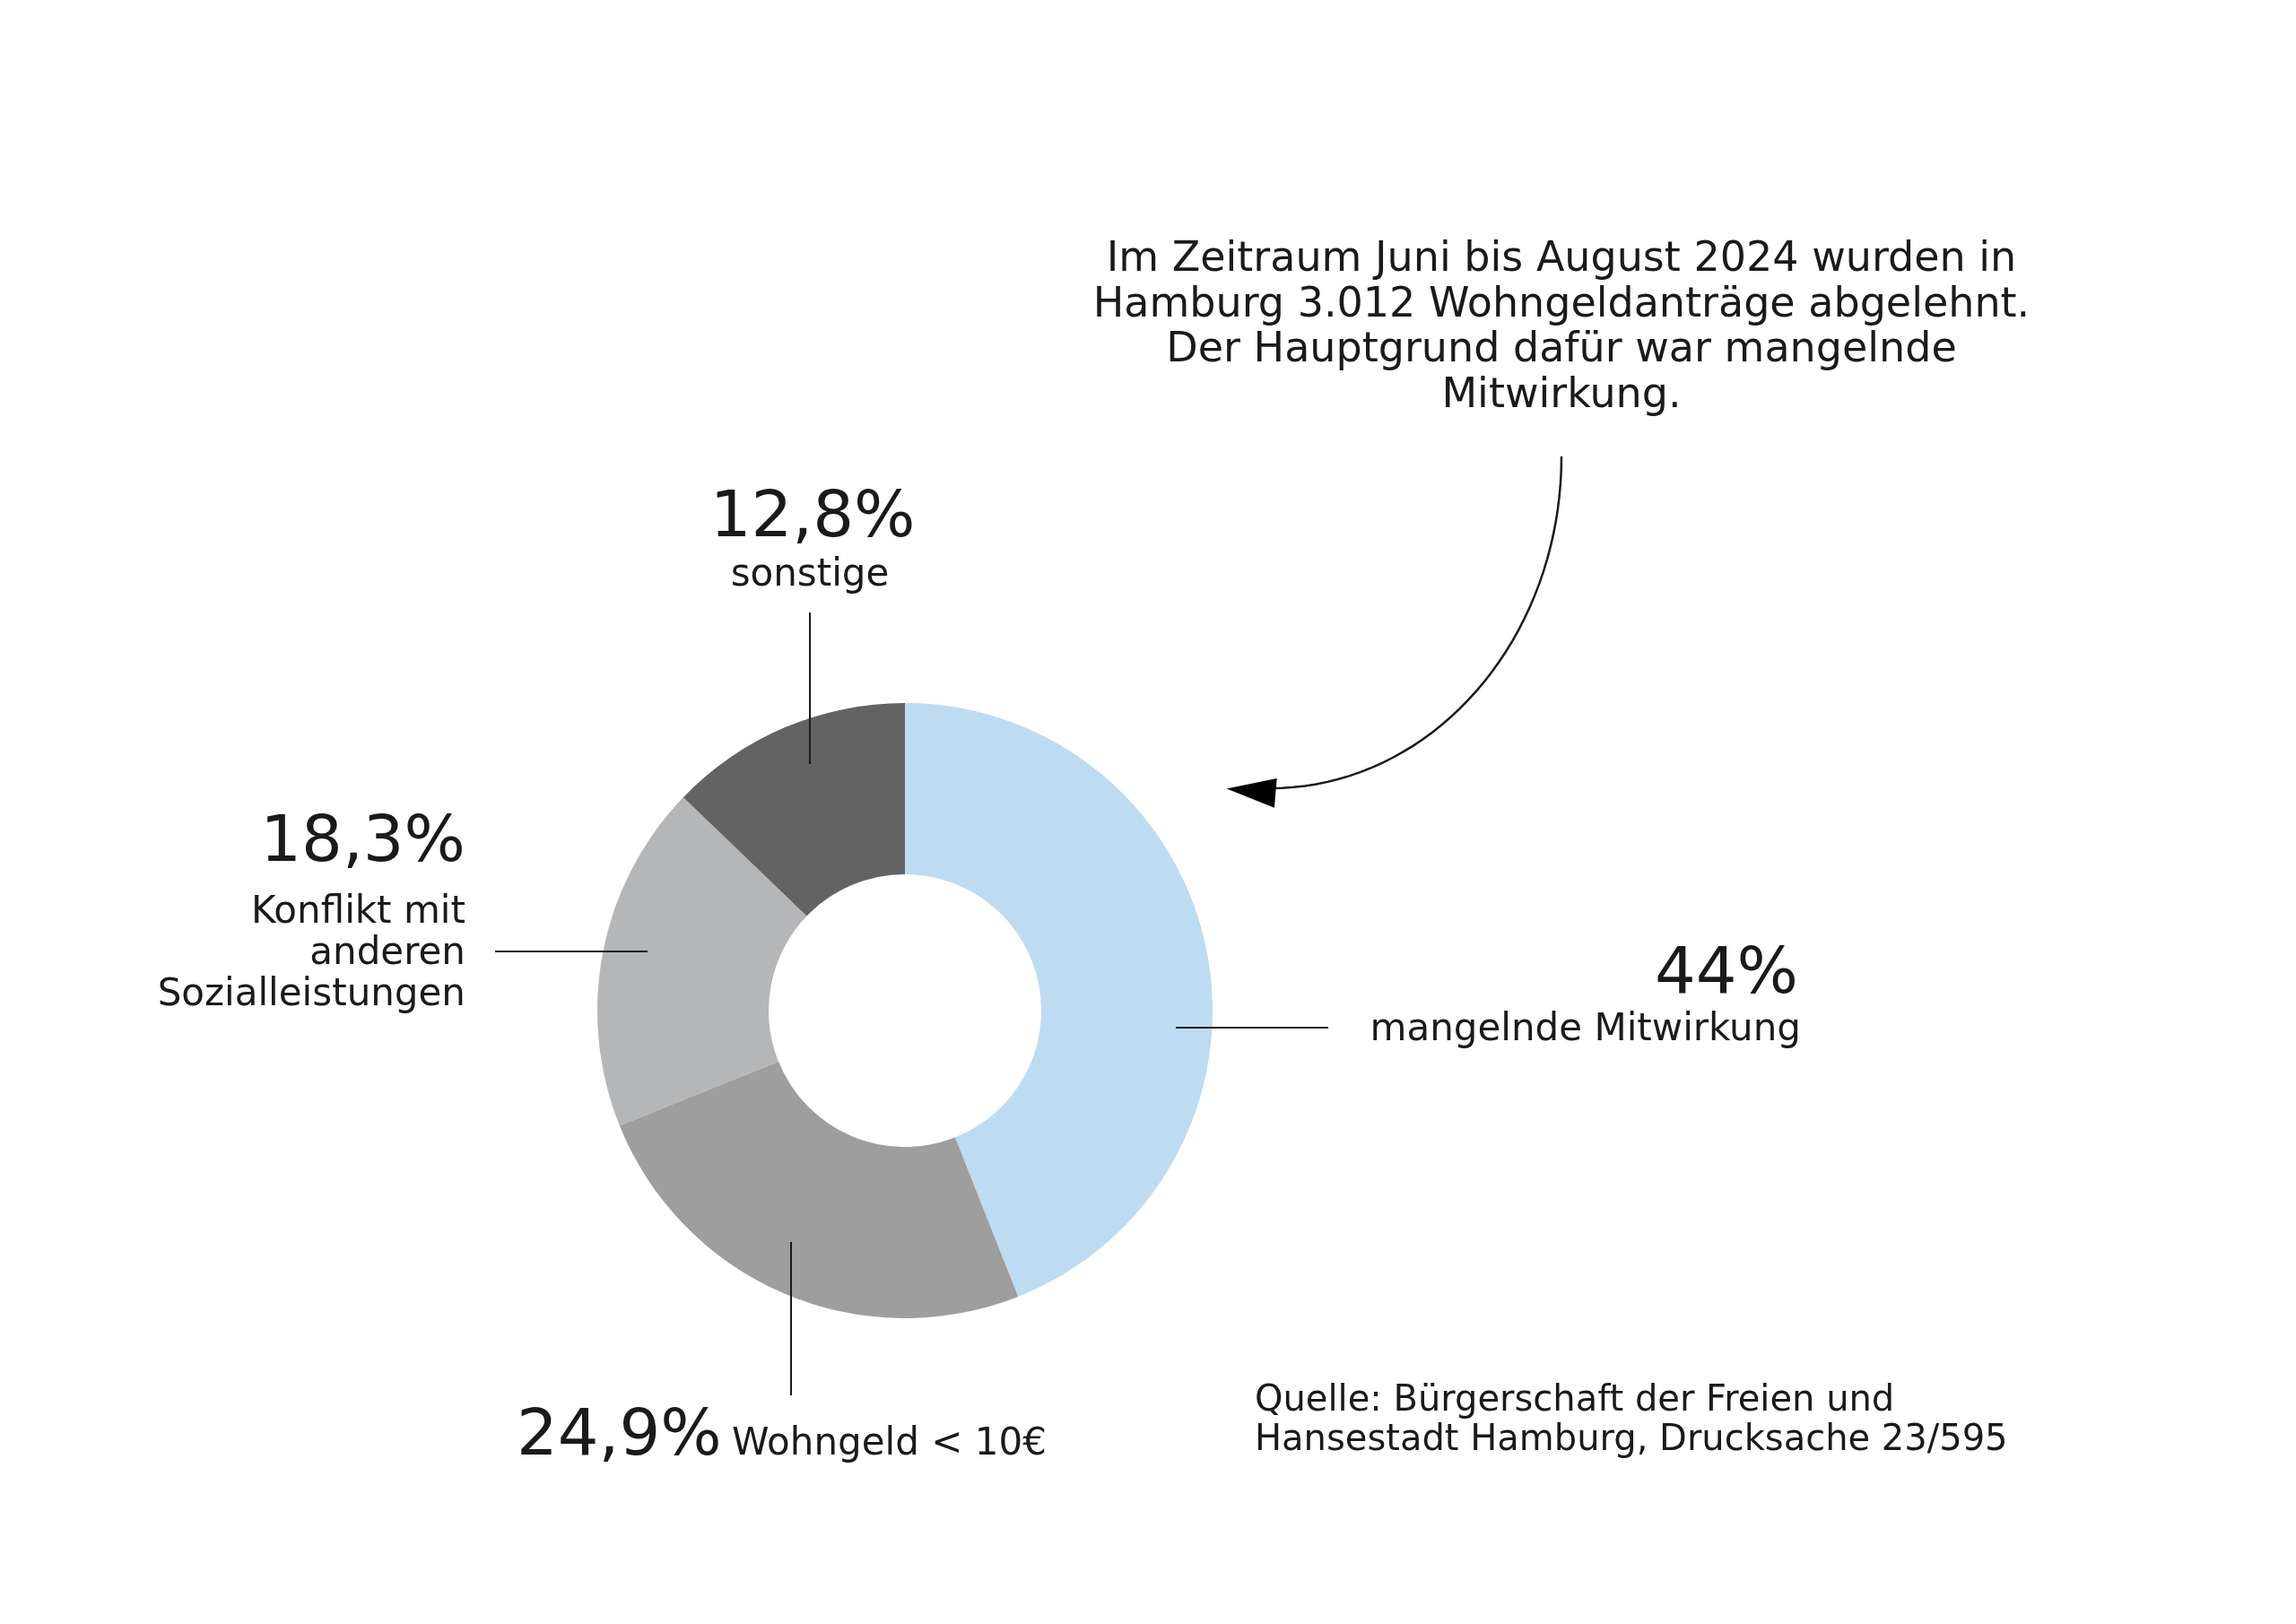 The image size is (2296, 1624). Describe the element at coordinates (1631, 1417) in the screenshot. I see `source-note: Quelle: Bürgerschaft der Freien und Hansestadt Hamburg, Drucksache 23/595` at that location.